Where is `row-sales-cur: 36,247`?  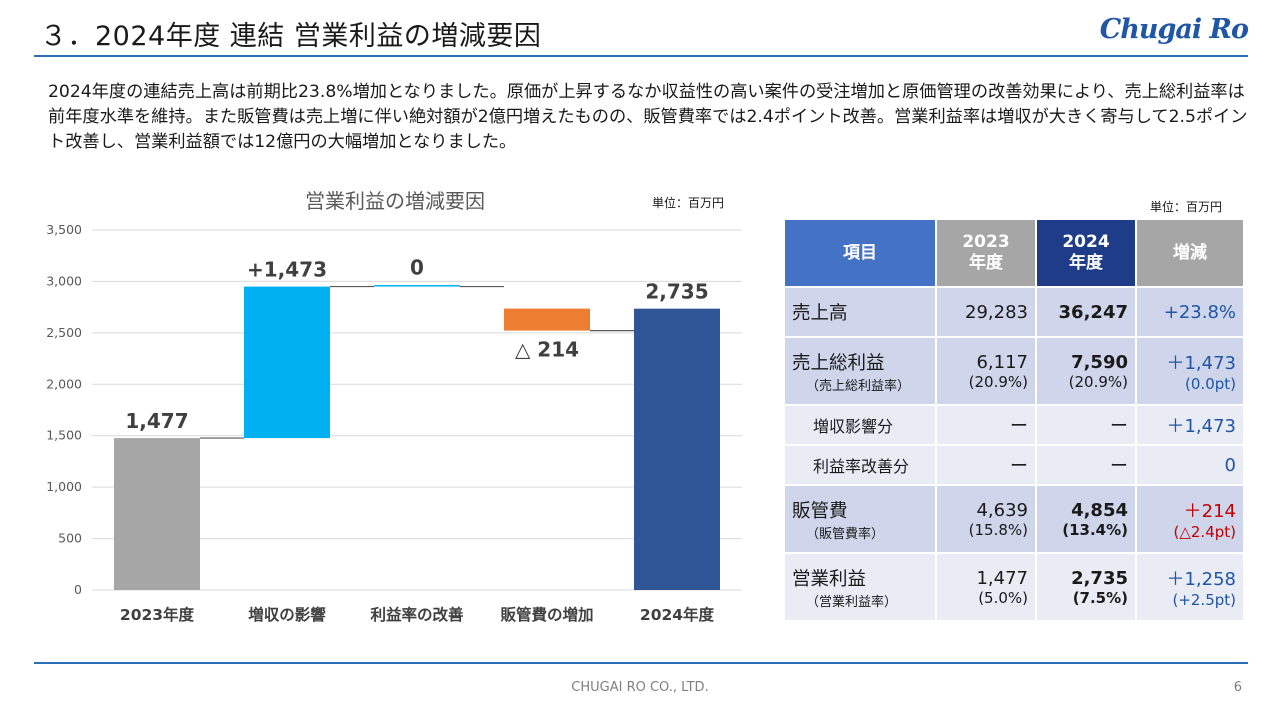 row-sales-cur: 36,247 is located at coordinates (1086, 312).